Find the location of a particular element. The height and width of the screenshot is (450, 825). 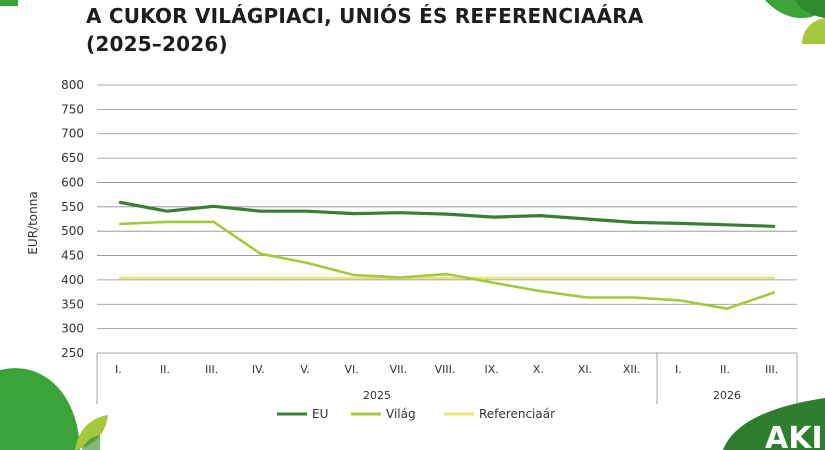

y-tick-label: 700 is located at coordinates (72, 134).